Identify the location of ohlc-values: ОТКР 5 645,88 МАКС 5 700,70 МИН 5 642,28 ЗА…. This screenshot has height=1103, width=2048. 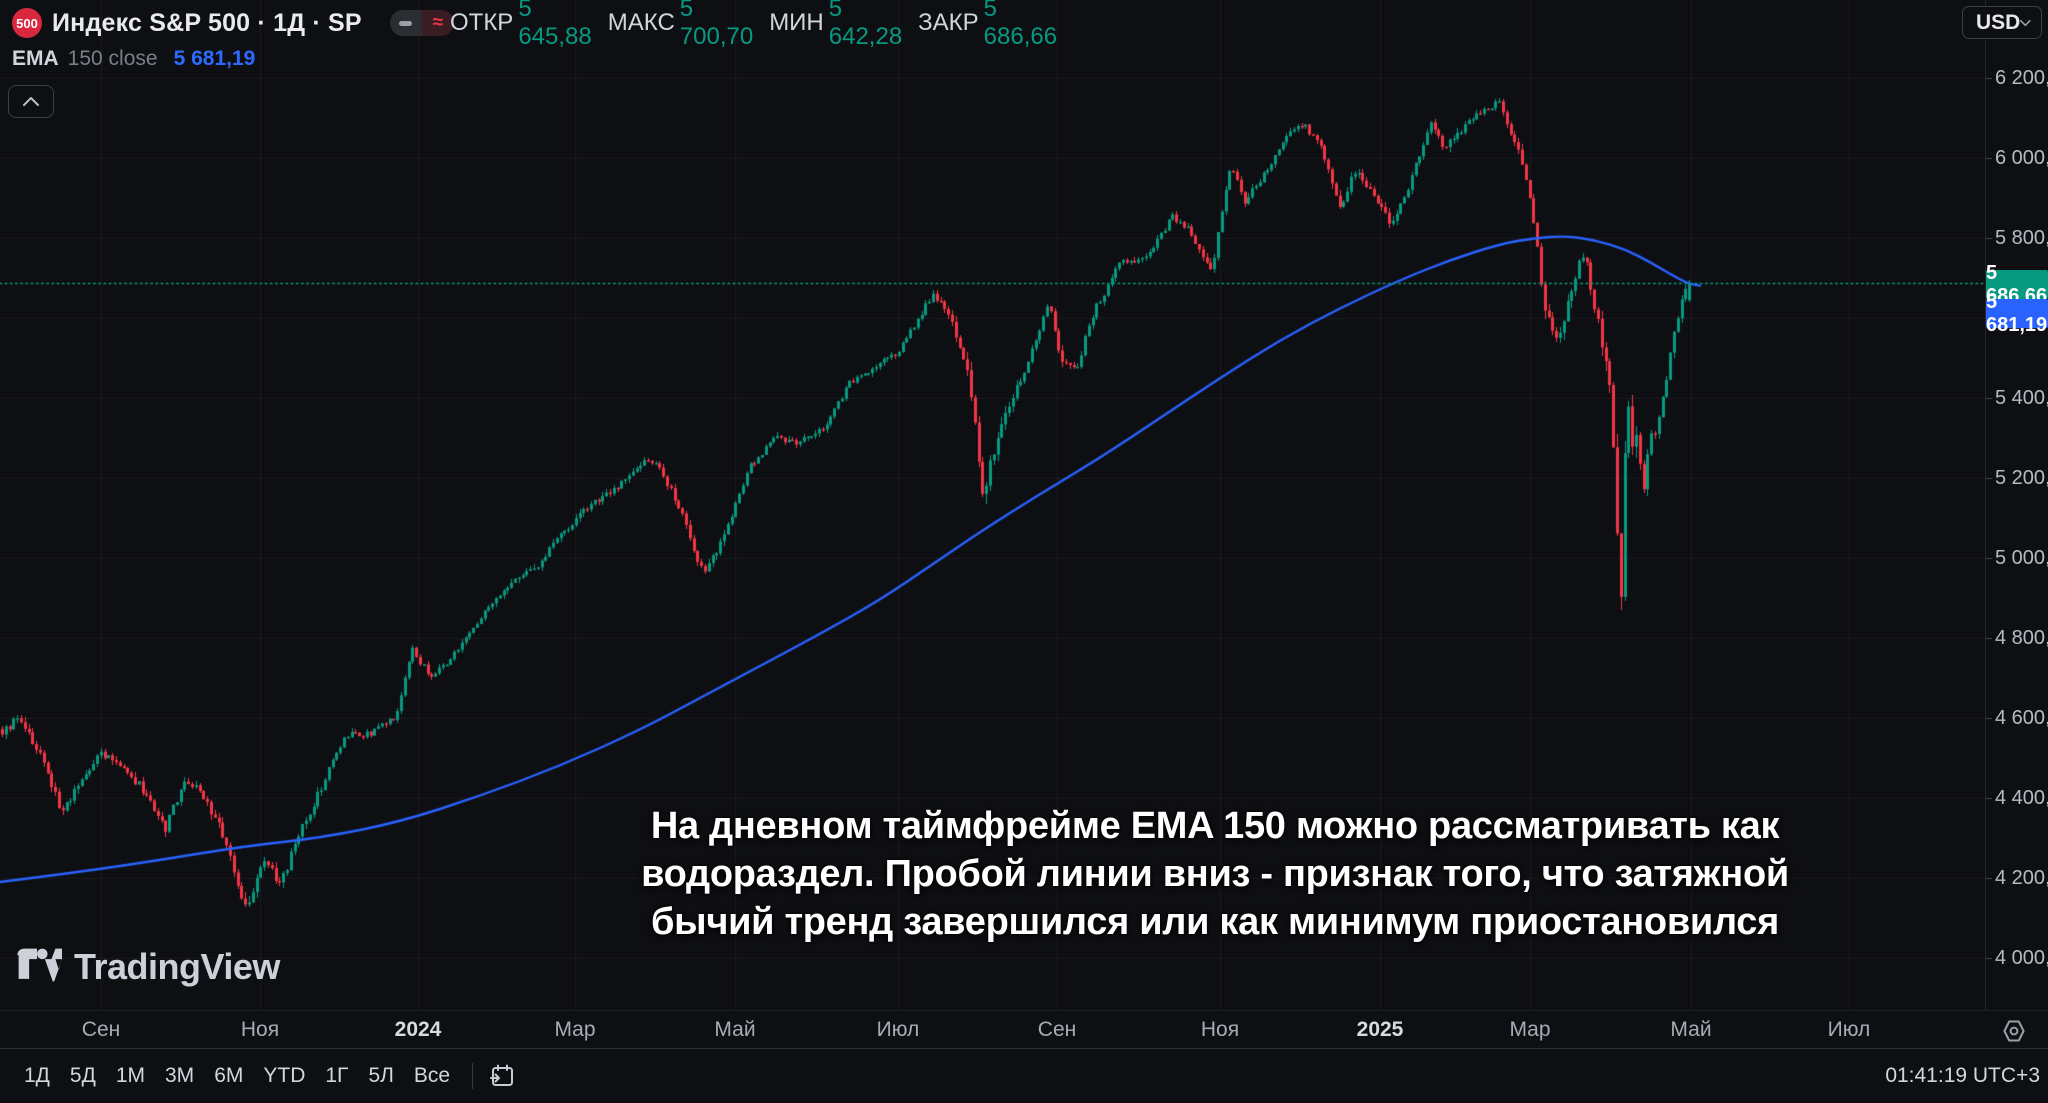
(753, 25).